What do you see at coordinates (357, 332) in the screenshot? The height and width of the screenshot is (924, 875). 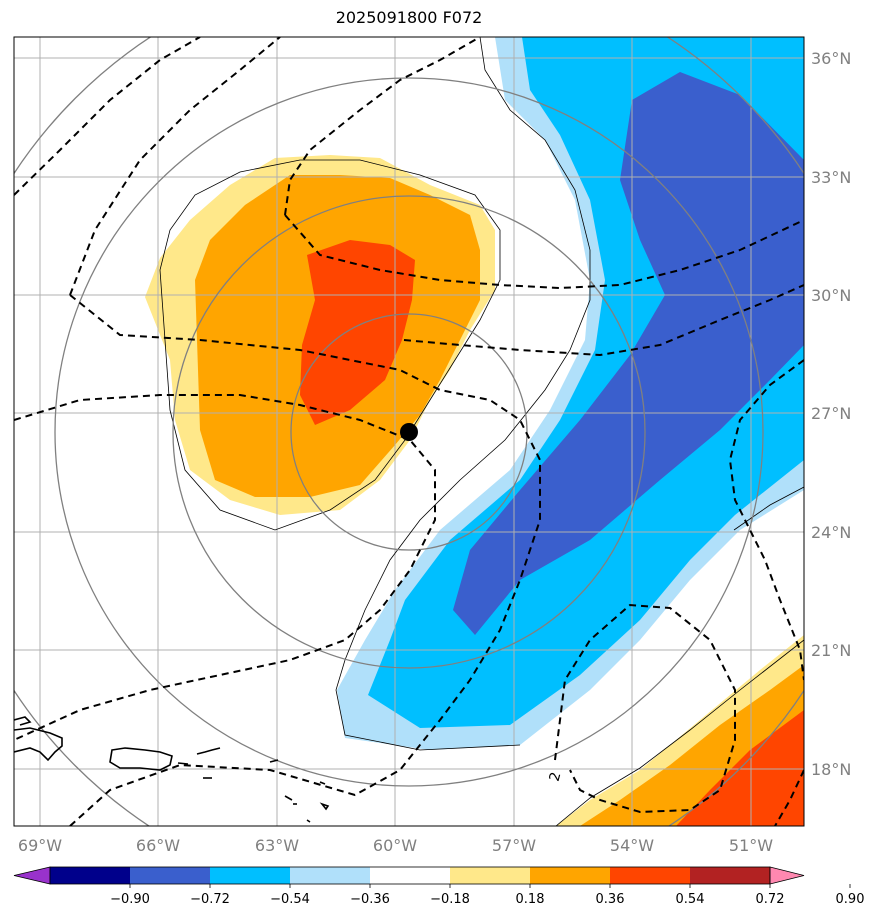 I see `shading-orange-red` at bounding box center [357, 332].